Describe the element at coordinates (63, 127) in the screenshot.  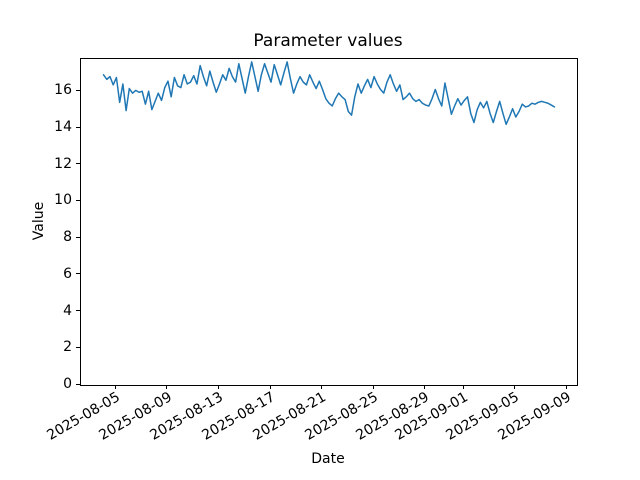
I see `y-tick-label: 14` at that location.